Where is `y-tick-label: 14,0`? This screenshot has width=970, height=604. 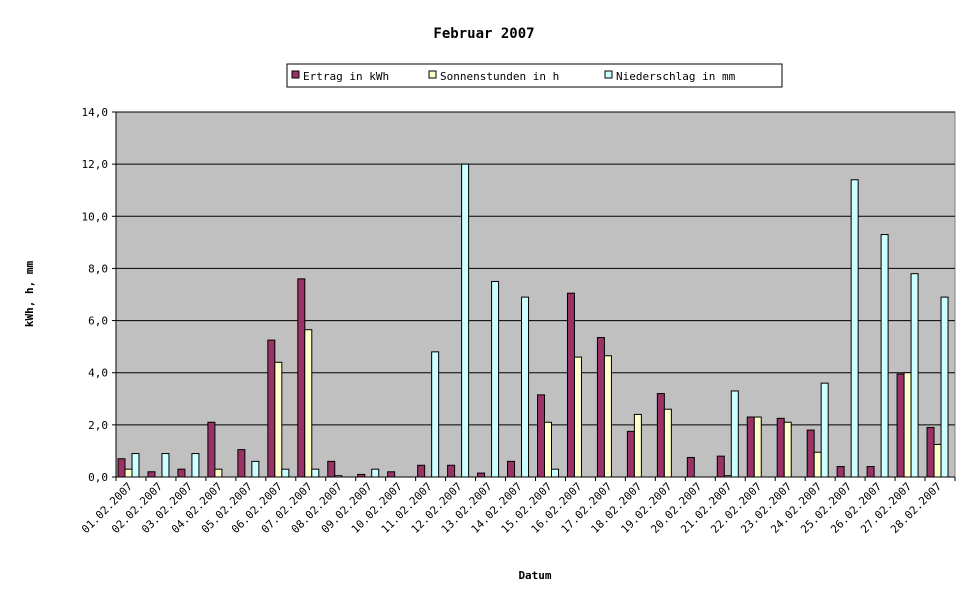
y-tick-label: 14,0 is located at coordinates (95, 112).